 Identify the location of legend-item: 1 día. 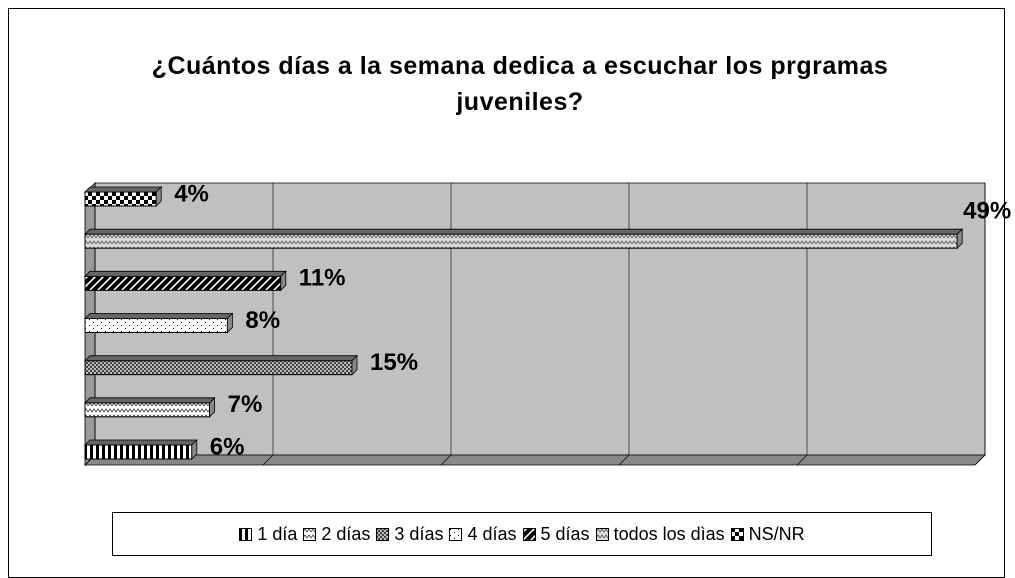
(268, 534).